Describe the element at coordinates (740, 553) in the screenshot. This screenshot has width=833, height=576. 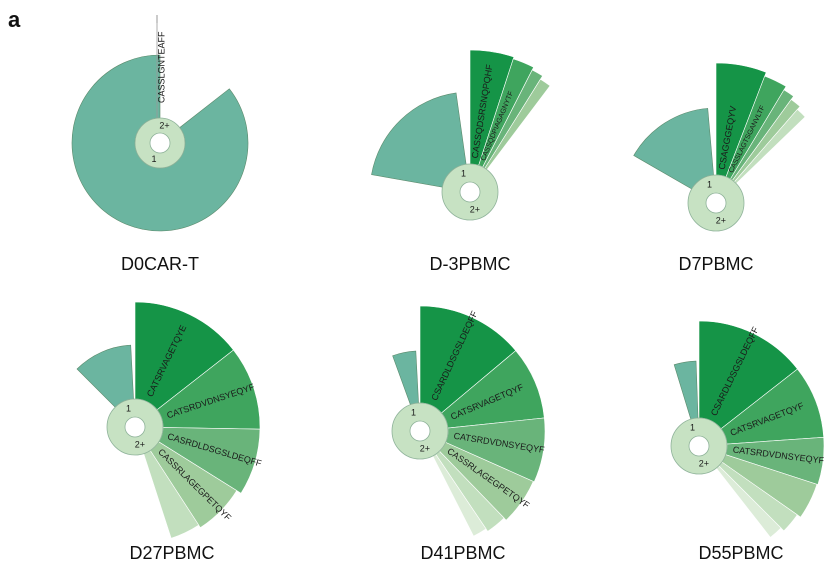
I see `chart-title: D55PBMC` at that location.